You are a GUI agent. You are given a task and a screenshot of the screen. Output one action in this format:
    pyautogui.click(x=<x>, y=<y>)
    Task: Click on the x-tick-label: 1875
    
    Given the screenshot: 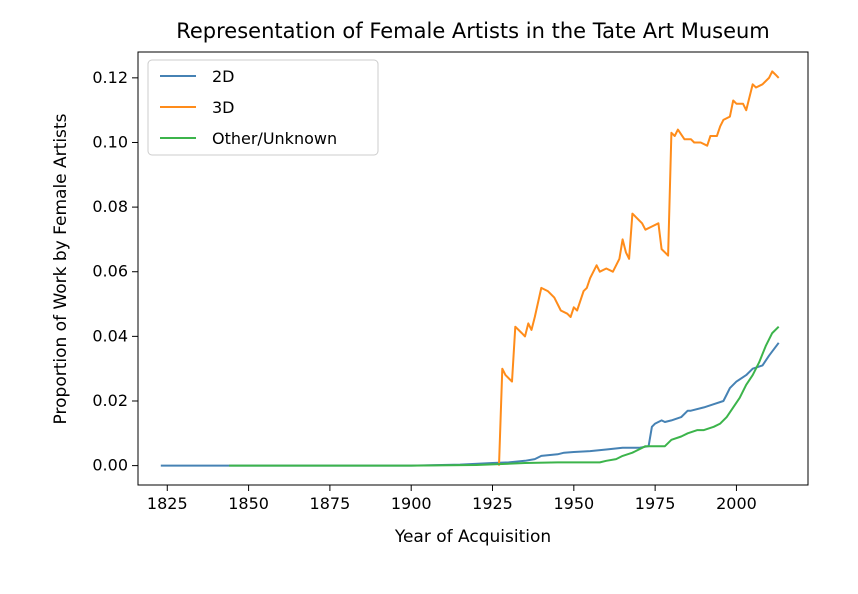 What is the action you would take?
    pyautogui.click(x=330, y=503)
    